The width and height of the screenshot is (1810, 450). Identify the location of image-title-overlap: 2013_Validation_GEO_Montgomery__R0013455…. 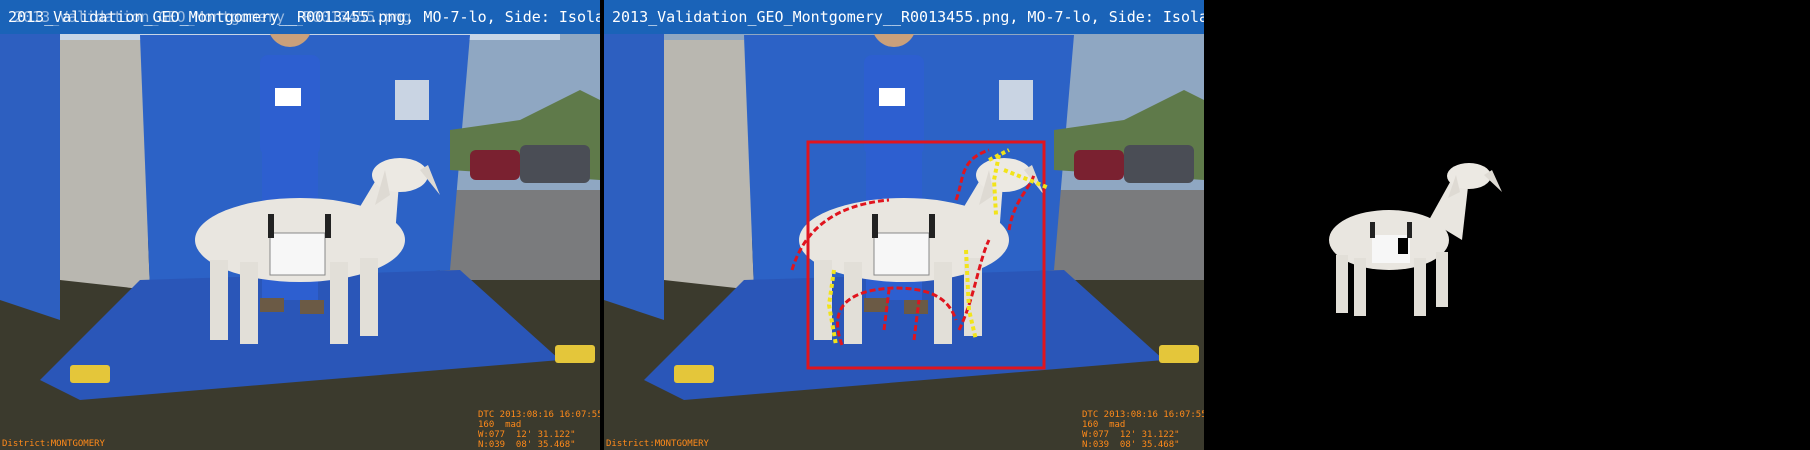
(213, 17).